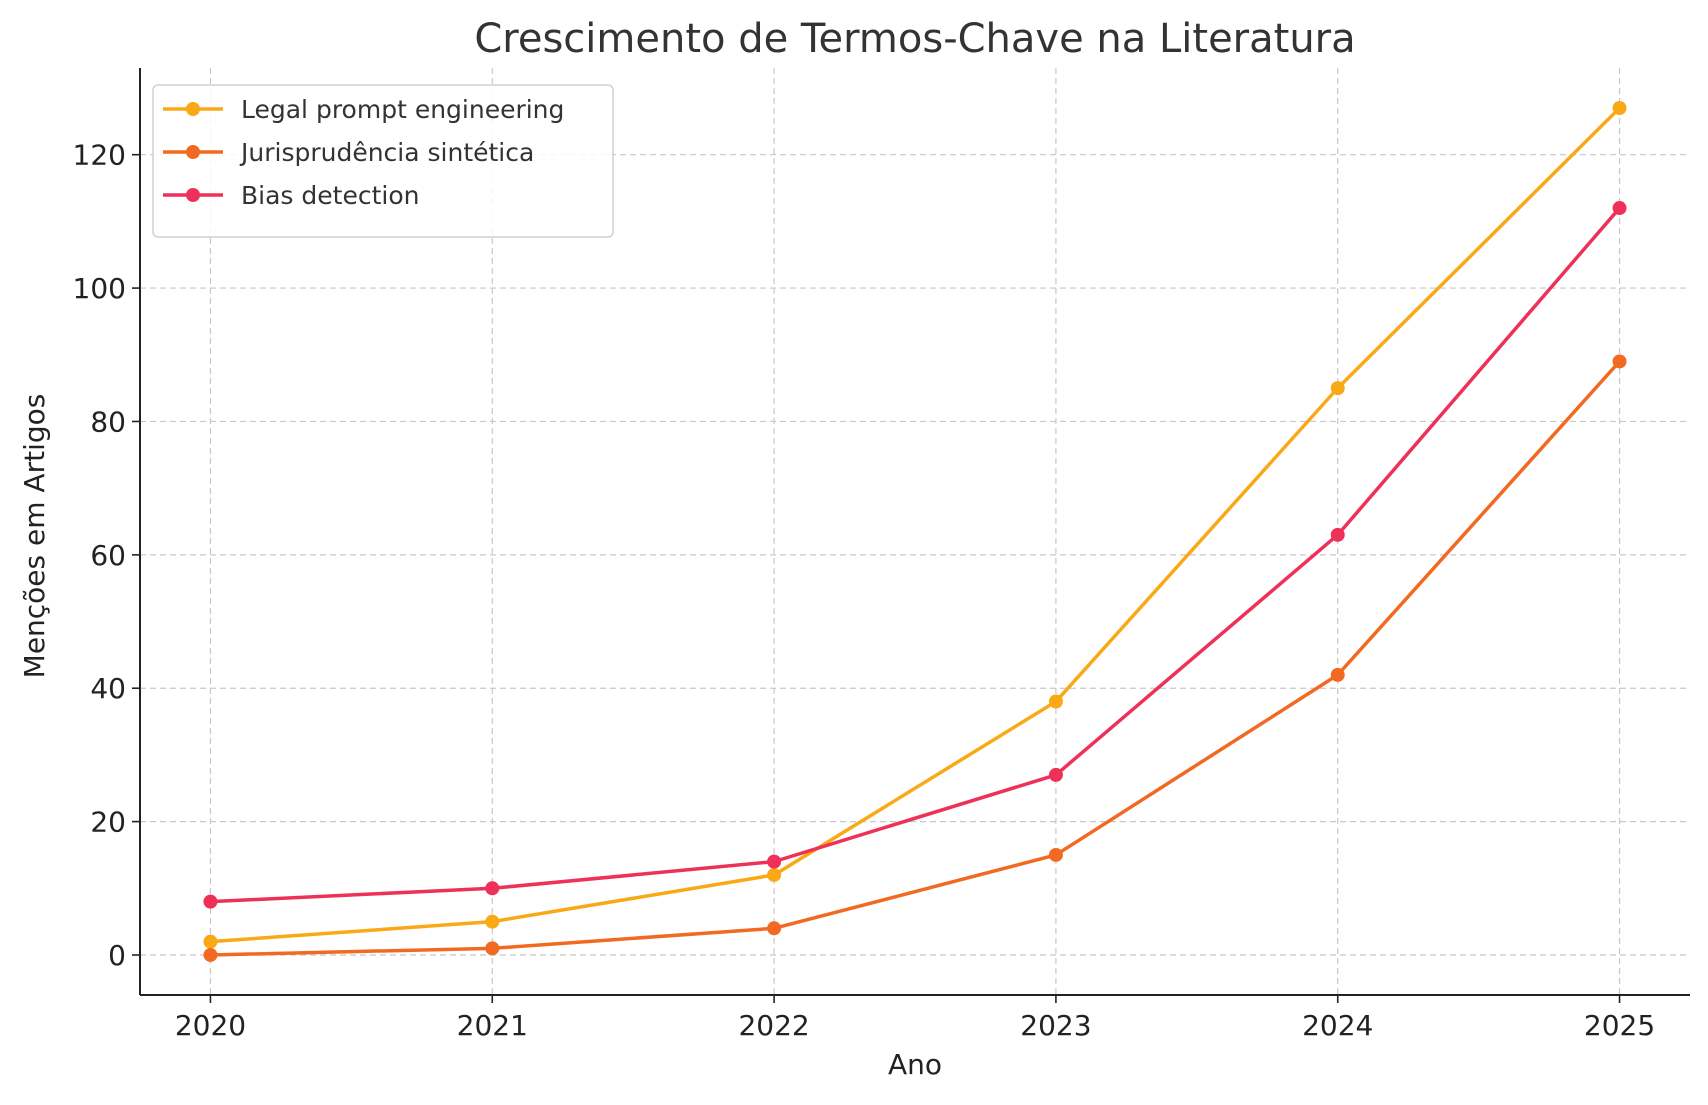 This screenshot has height=1105, width=1708. What do you see at coordinates (1619, 1025) in the screenshot?
I see `x-tick-label: 2025` at bounding box center [1619, 1025].